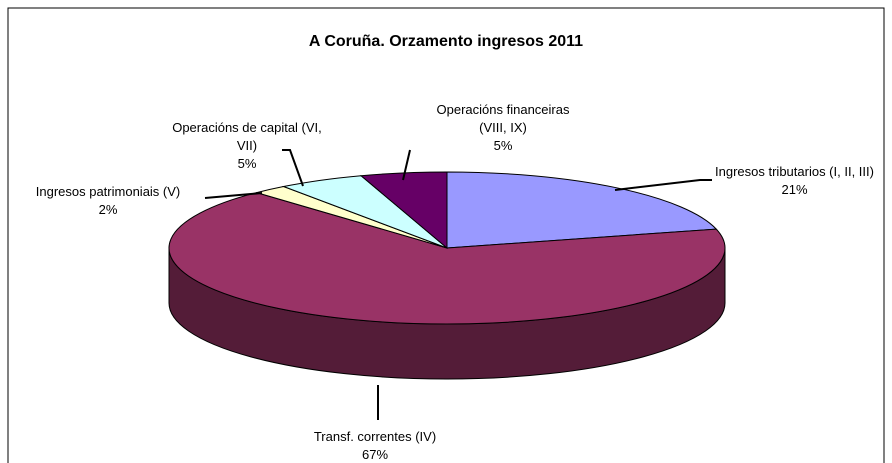 The image size is (892, 463). Describe the element at coordinates (794, 181) in the screenshot. I see `data-label: Ingresos tributarios (I, II, III) 21%` at that location.